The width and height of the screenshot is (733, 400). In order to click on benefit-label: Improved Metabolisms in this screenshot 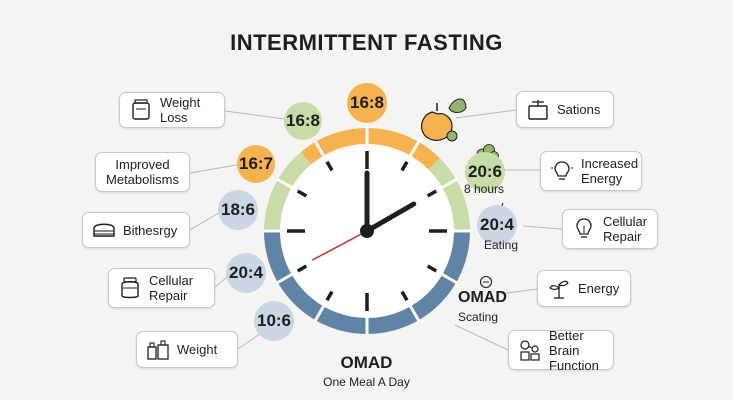, I will do `click(142, 172)`.